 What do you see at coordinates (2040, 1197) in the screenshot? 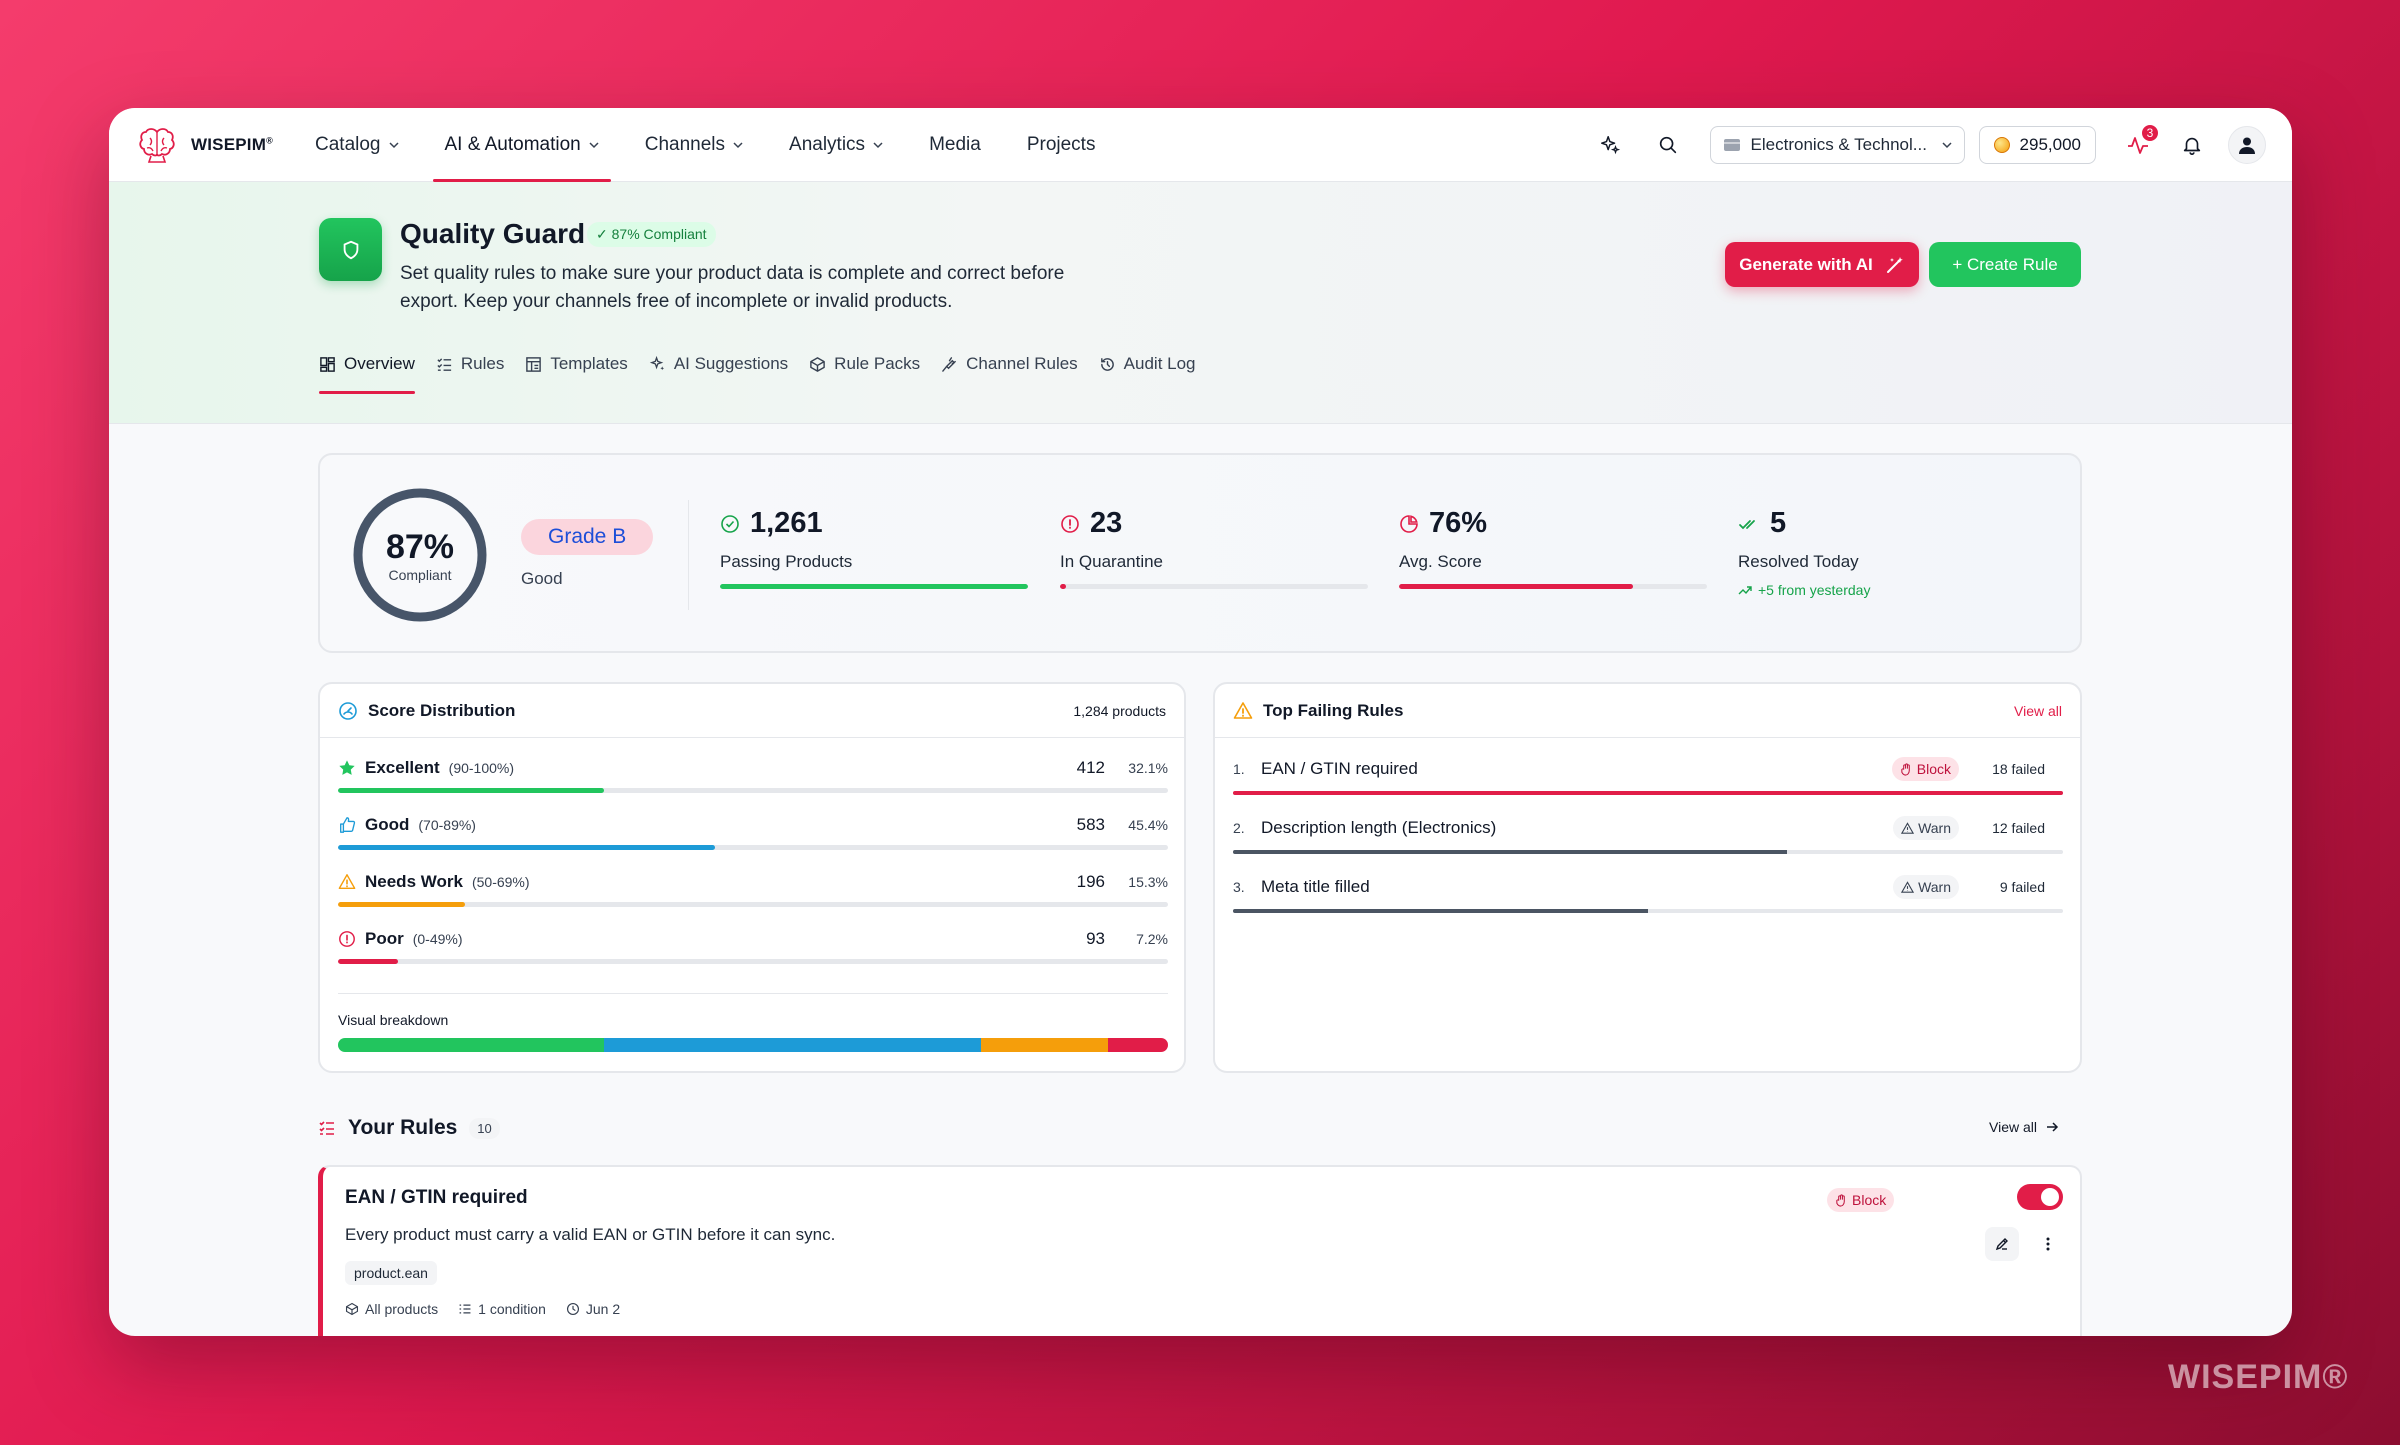
I see `rule-enabled-toggle` at bounding box center [2040, 1197].